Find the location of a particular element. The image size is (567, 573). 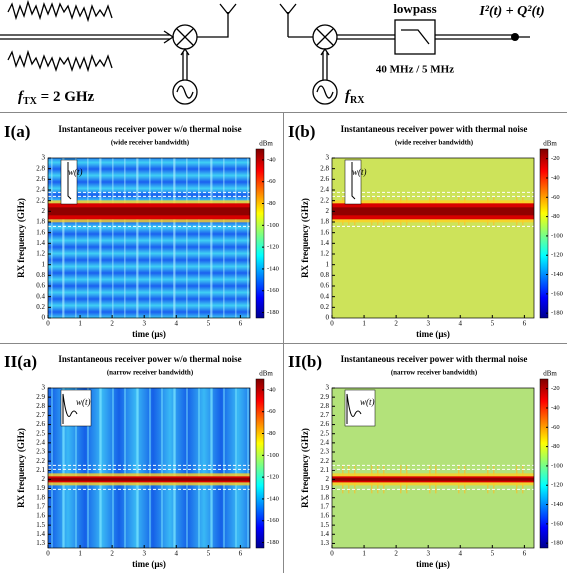

x-tick-label: 4 is located at coordinates (461, 554).